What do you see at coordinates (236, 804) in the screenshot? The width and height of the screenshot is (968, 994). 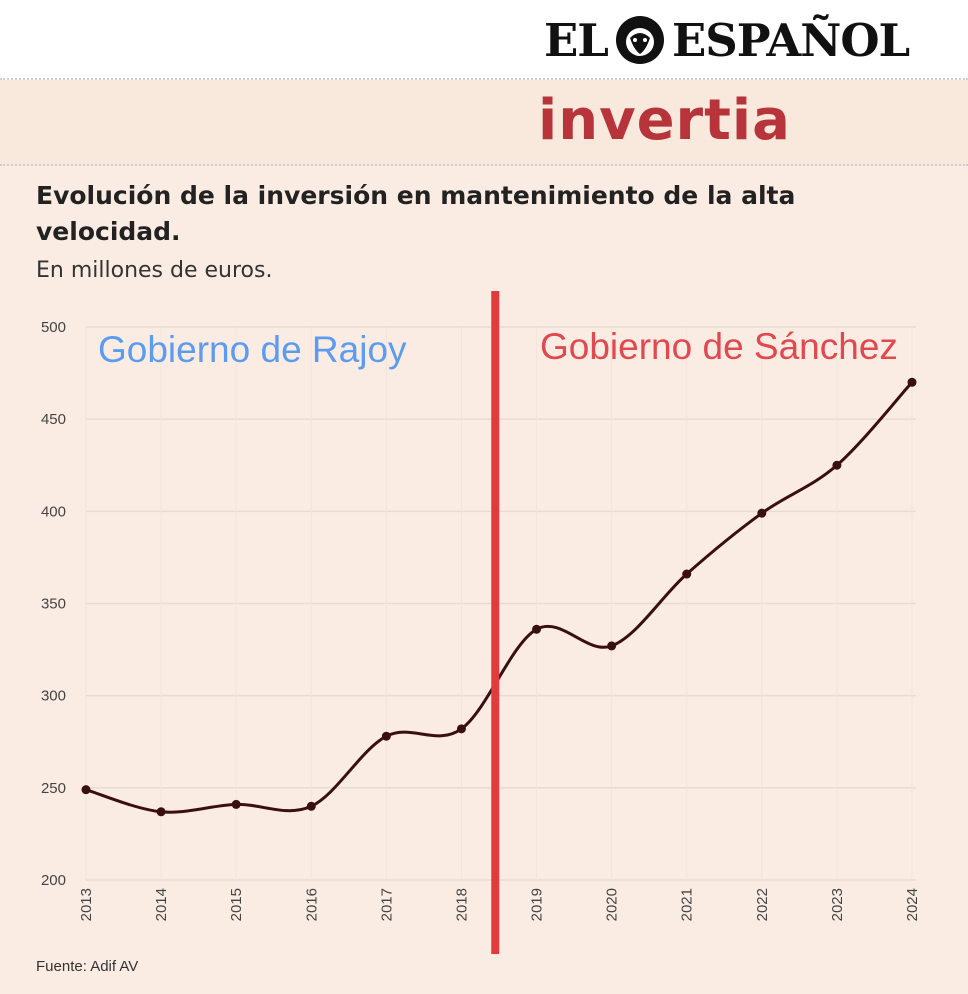 I see `data-point-2015` at bounding box center [236, 804].